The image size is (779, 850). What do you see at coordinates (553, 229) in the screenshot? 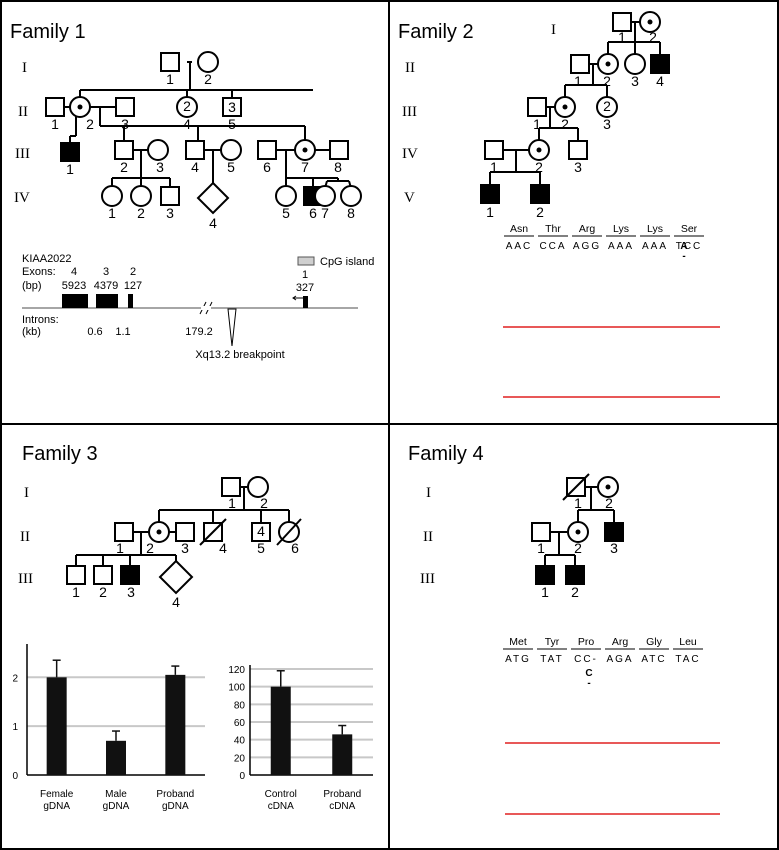
I see `amino-acid-label: Thr` at bounding box center [553, 229].